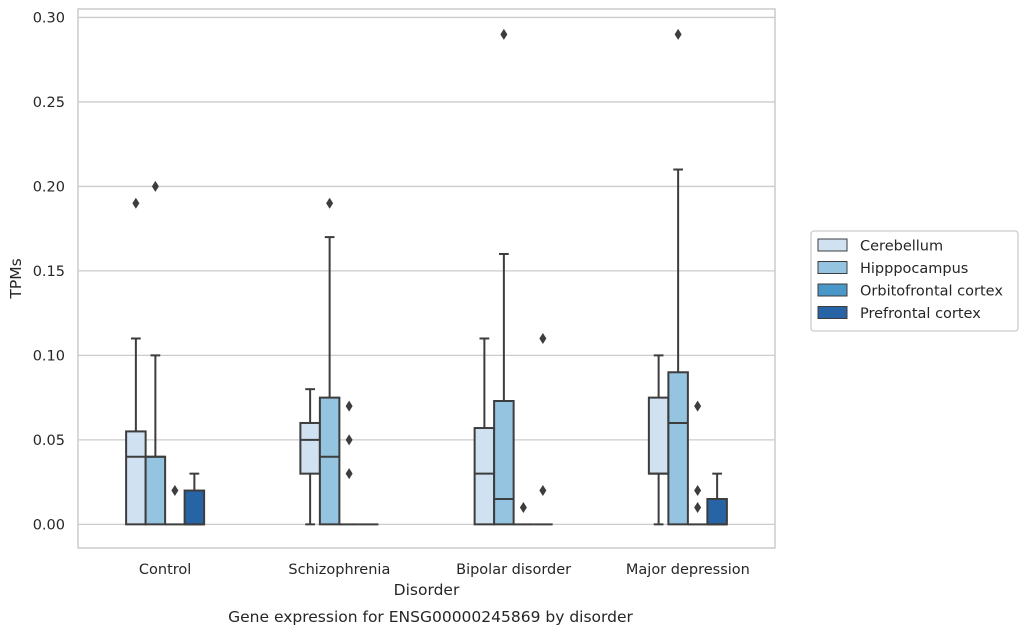  Describe the element at coordinates (688, 570) in the screenshot. I see `x-tick-label: Major depression` at that location.